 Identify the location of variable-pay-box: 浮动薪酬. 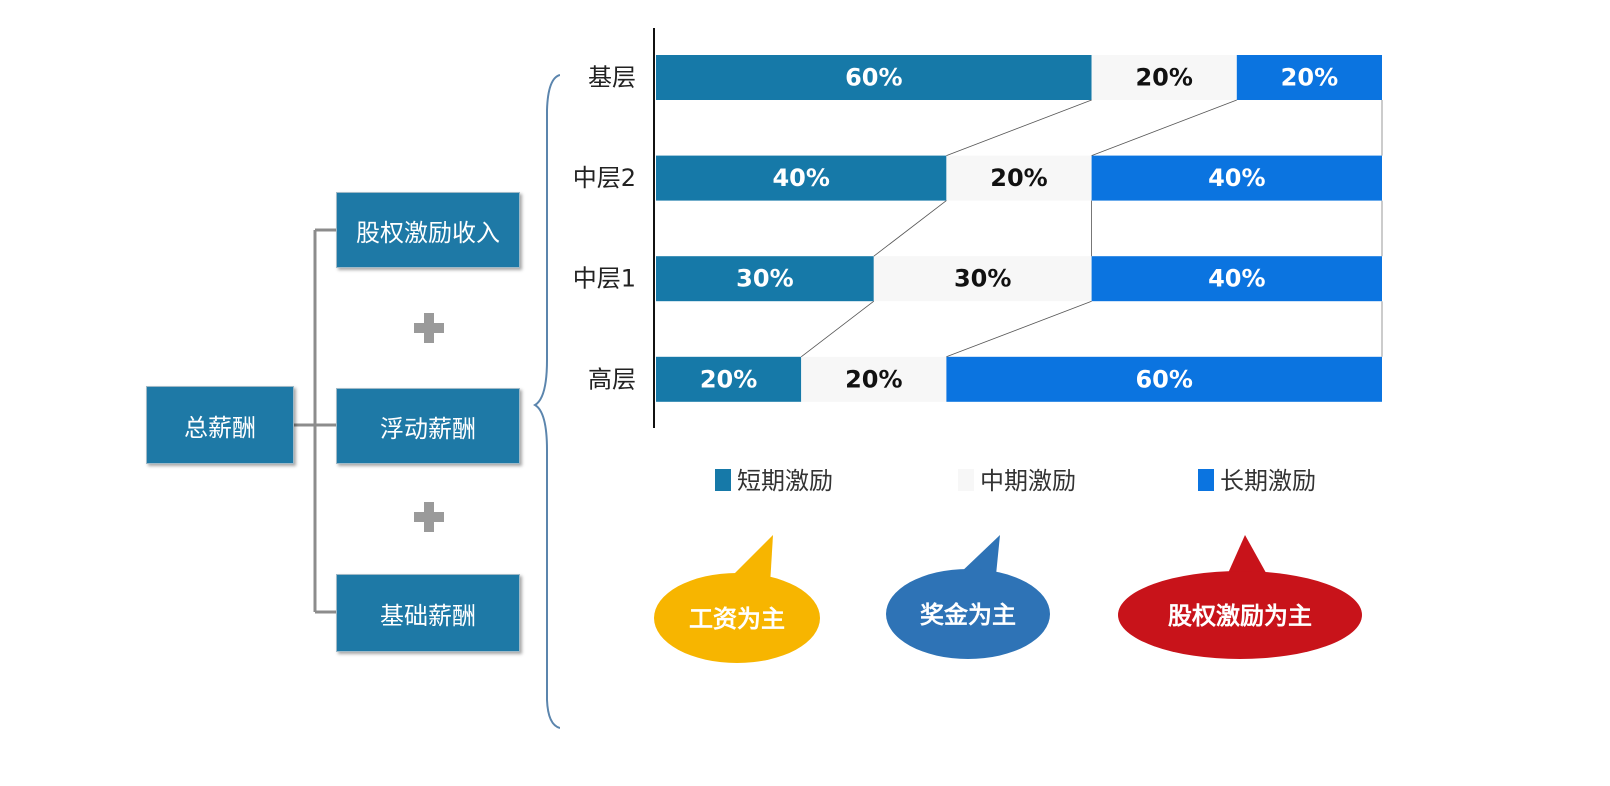
(428, 426).